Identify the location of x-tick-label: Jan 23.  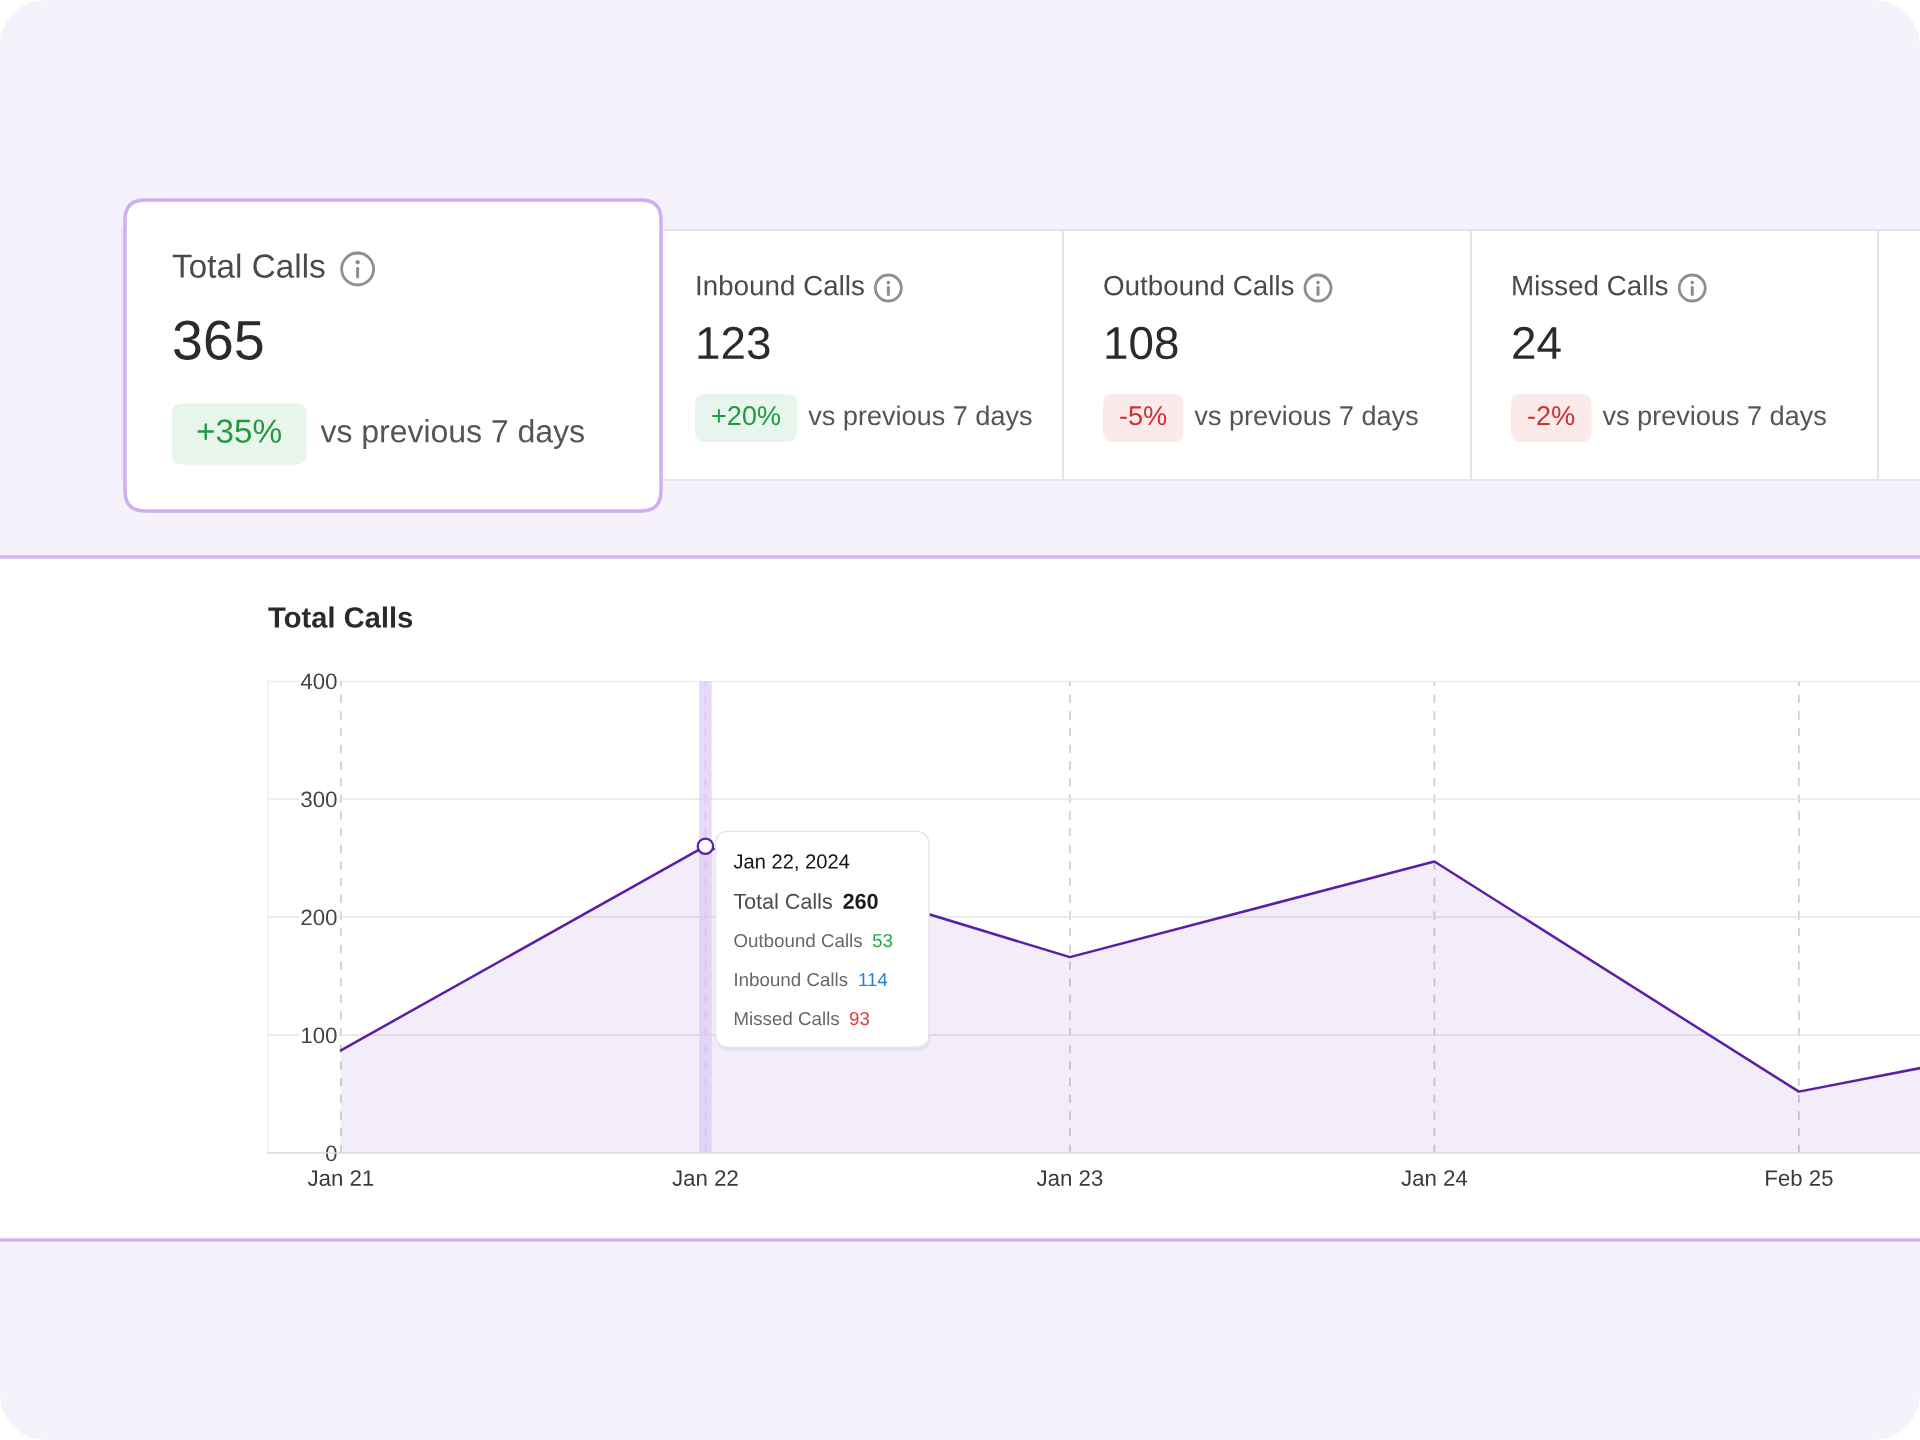
(1069, 1178).